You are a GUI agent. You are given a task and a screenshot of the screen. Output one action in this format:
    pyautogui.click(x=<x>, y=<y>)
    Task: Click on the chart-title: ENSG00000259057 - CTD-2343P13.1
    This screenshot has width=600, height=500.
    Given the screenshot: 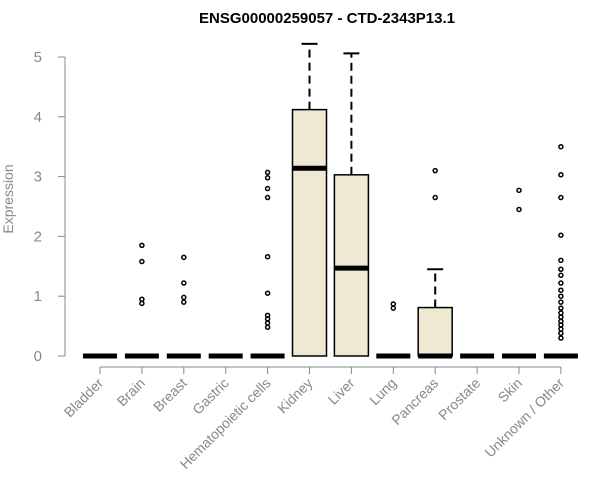 What is the action you would take?
    pyautogui.click(x=327, y=18)
    